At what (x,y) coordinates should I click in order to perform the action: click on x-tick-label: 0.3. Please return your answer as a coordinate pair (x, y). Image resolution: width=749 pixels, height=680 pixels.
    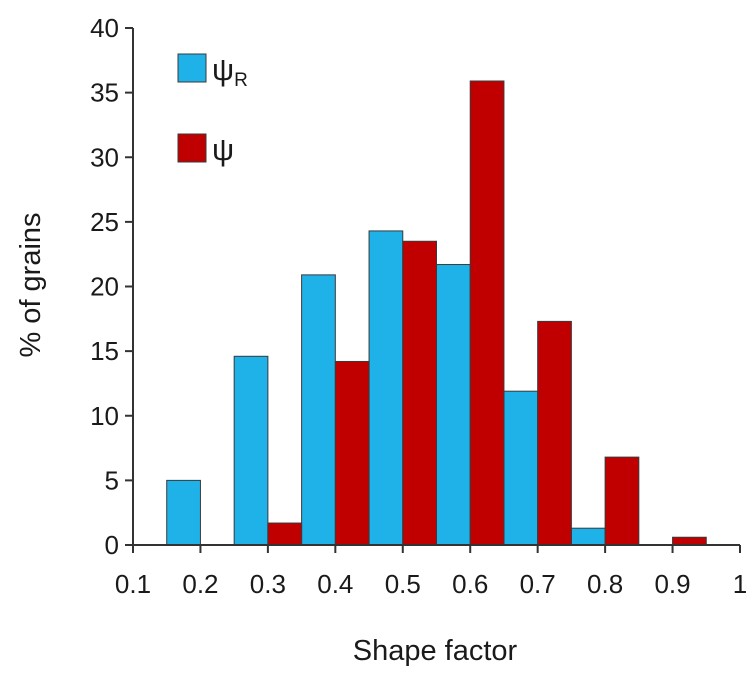
    Looking at the image, I should click on (268, 584).